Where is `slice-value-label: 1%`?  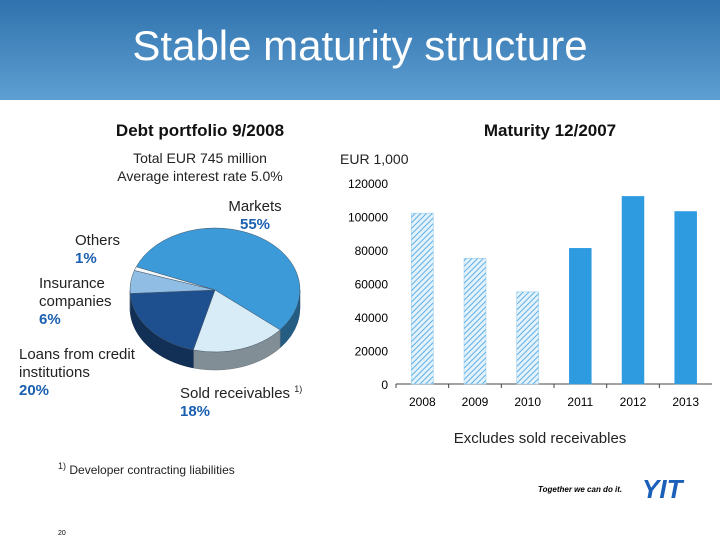
slice-value-label: 1% is located at coordinates (86, 258).